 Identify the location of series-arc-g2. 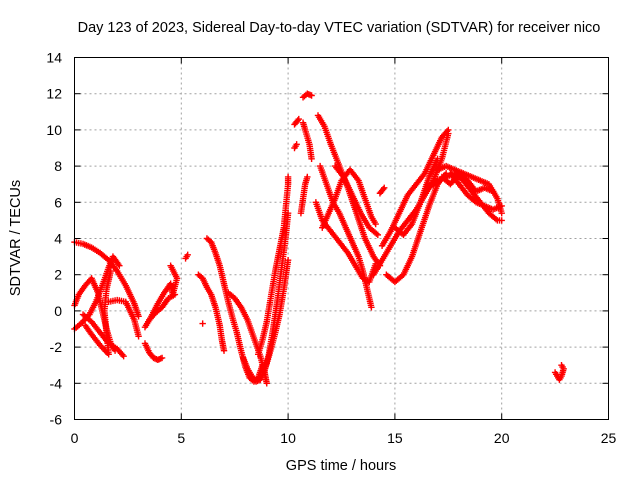
(415, 187).